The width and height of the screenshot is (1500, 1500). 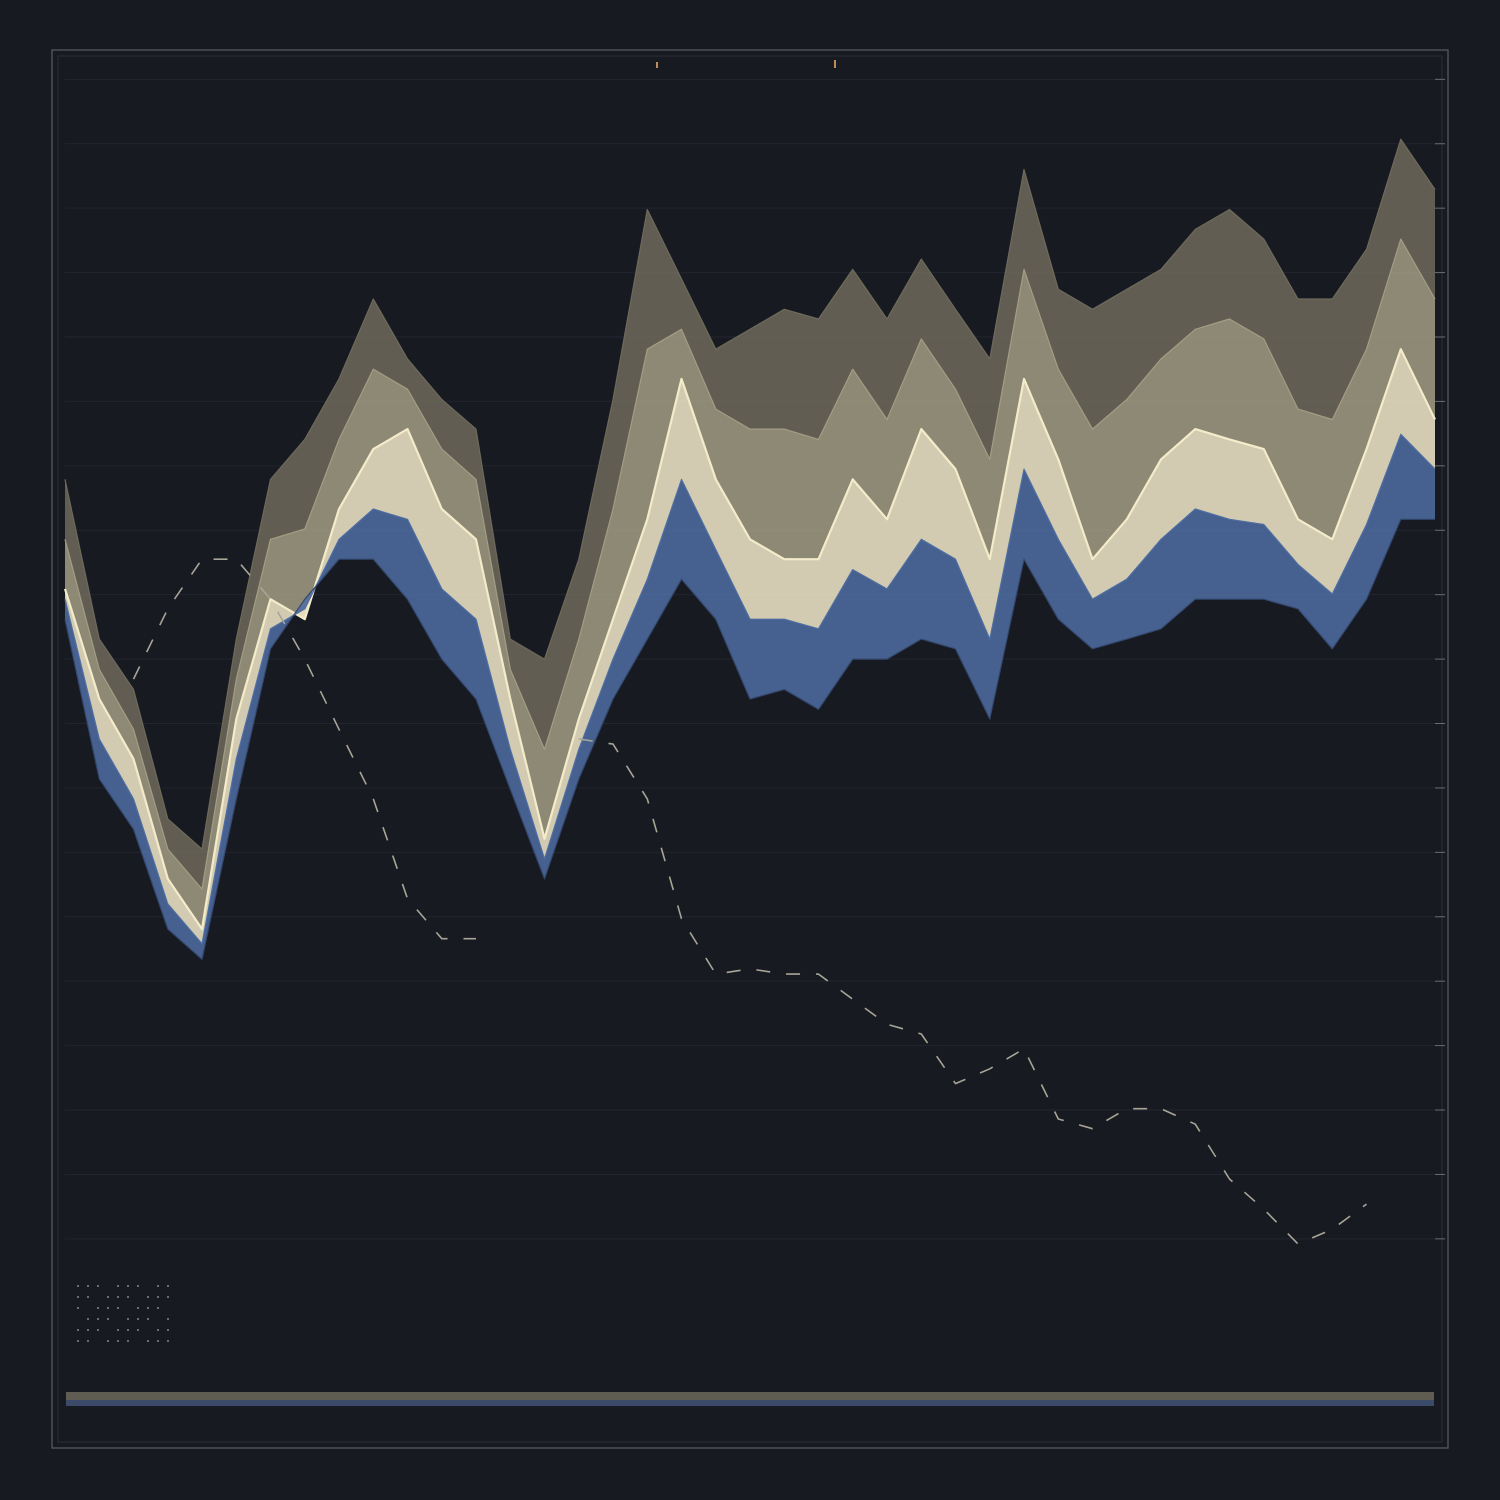 I want to click on dashed-line, so click(x=304, y=749).